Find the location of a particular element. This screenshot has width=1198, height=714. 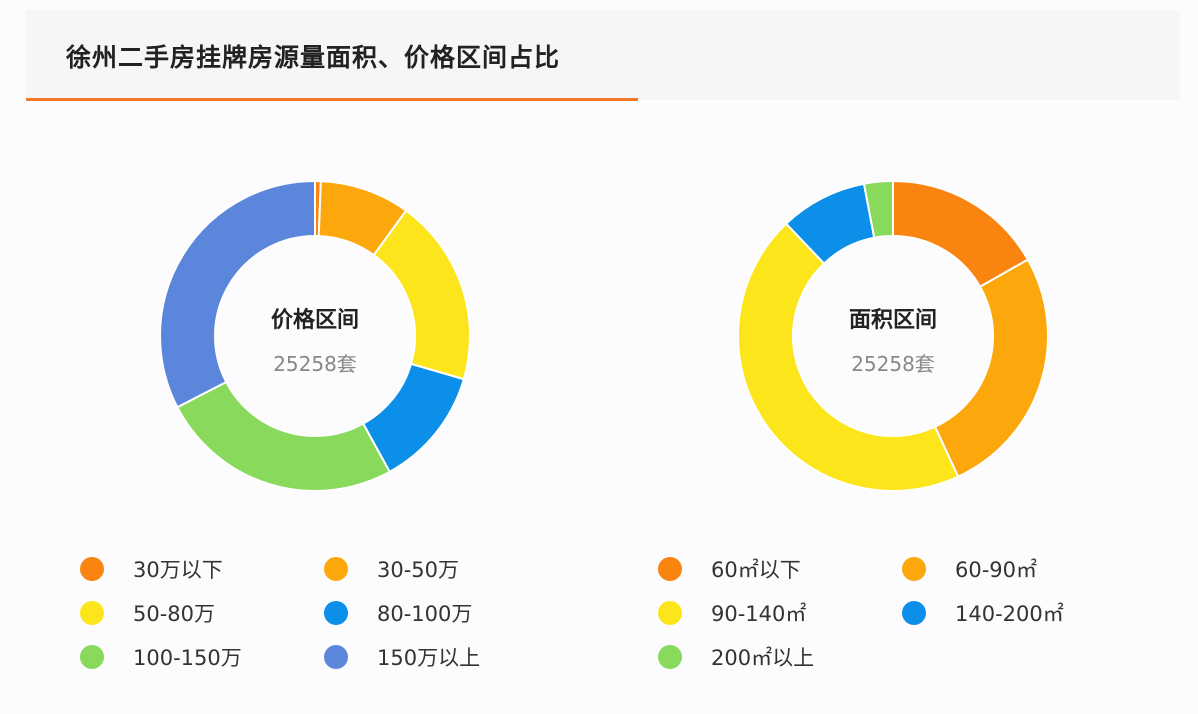

price-legend: 30万以下 30-50万 50-80万 80-100万 100-150万 150万以上 is located at coordinates (320, 624).